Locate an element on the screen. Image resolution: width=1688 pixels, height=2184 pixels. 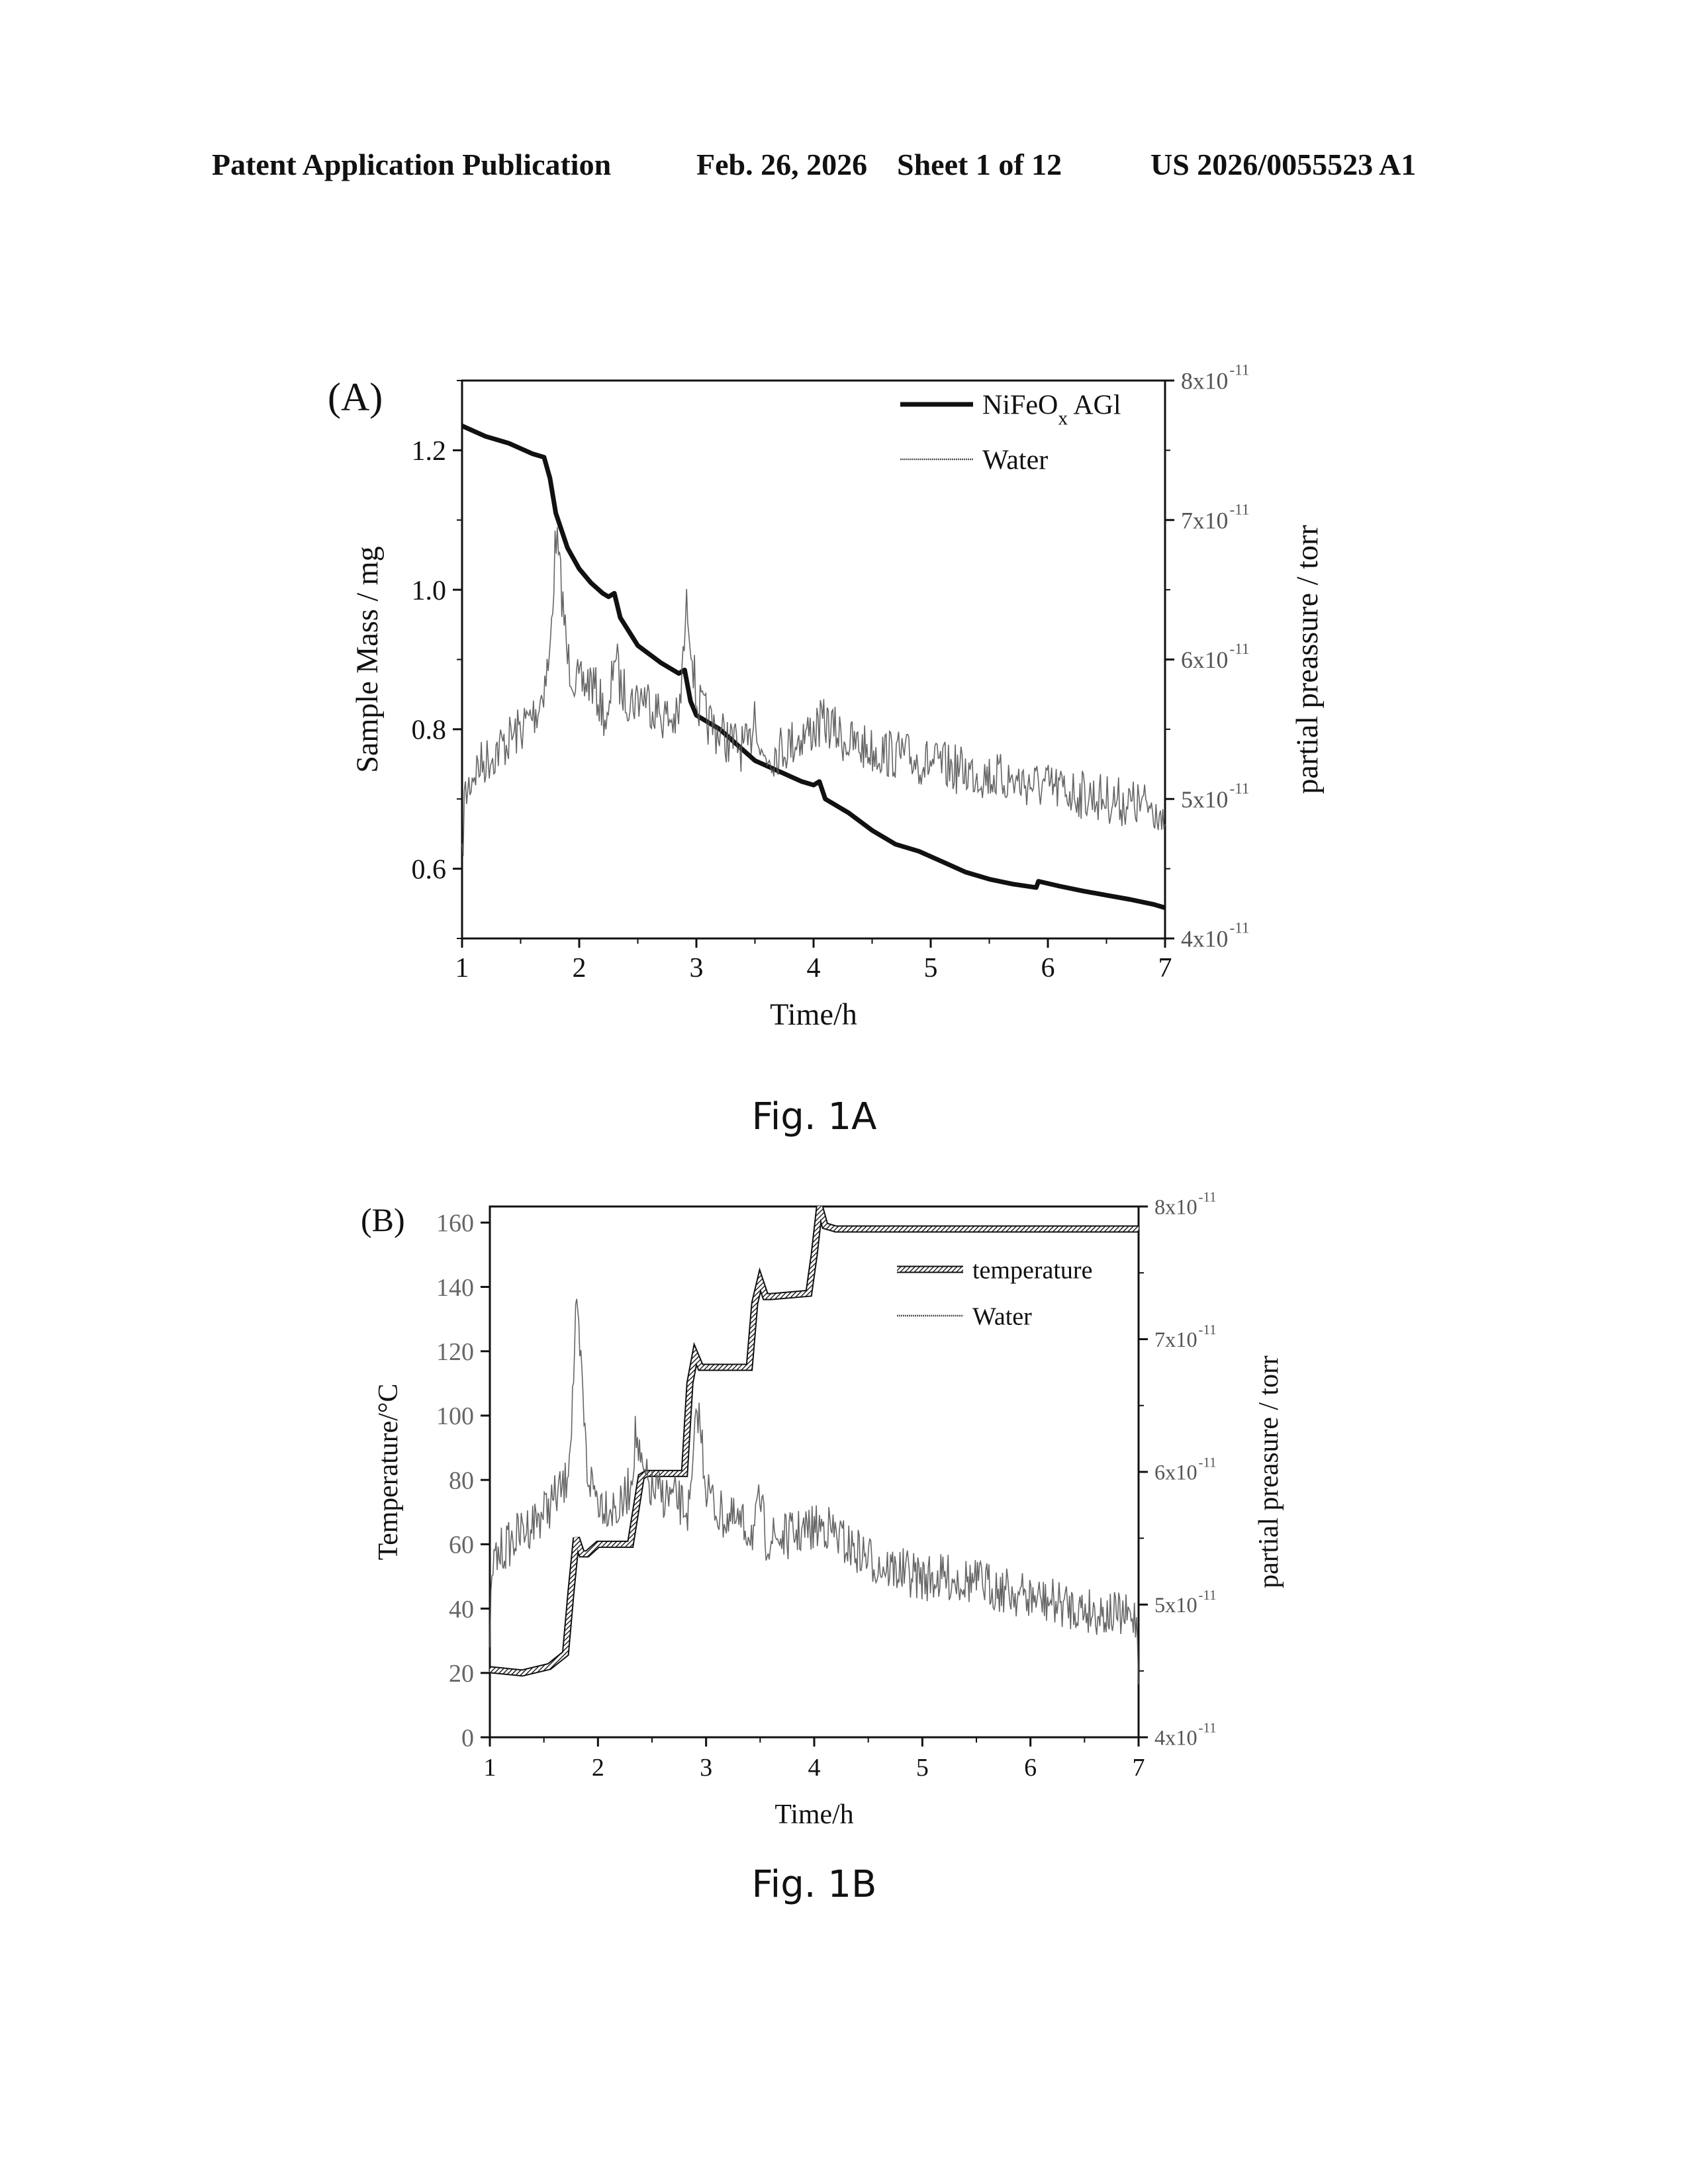
y-axis-label: Temperature/°C is located at coordinates (388, 1473).